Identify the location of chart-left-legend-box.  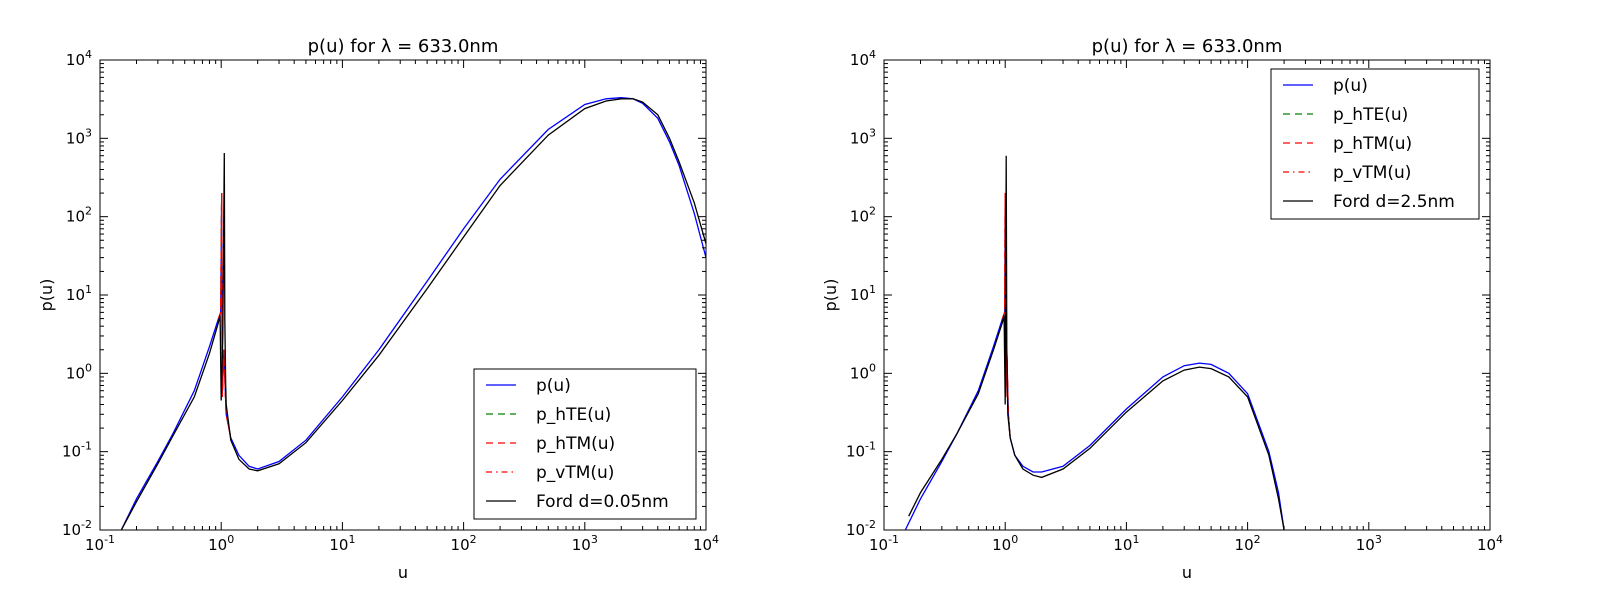
(585, 444).